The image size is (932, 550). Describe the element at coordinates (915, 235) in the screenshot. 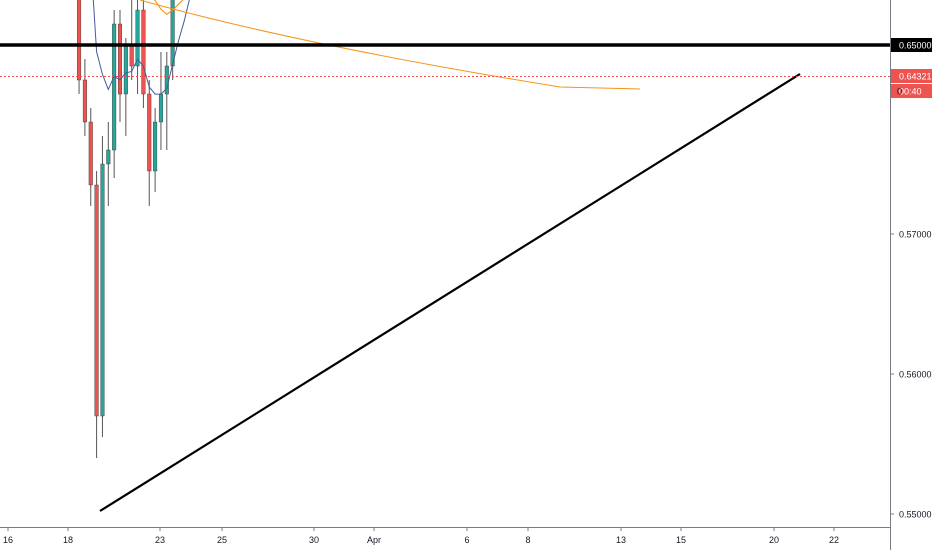

I see `price-tick-label: 0.57000` at that location.